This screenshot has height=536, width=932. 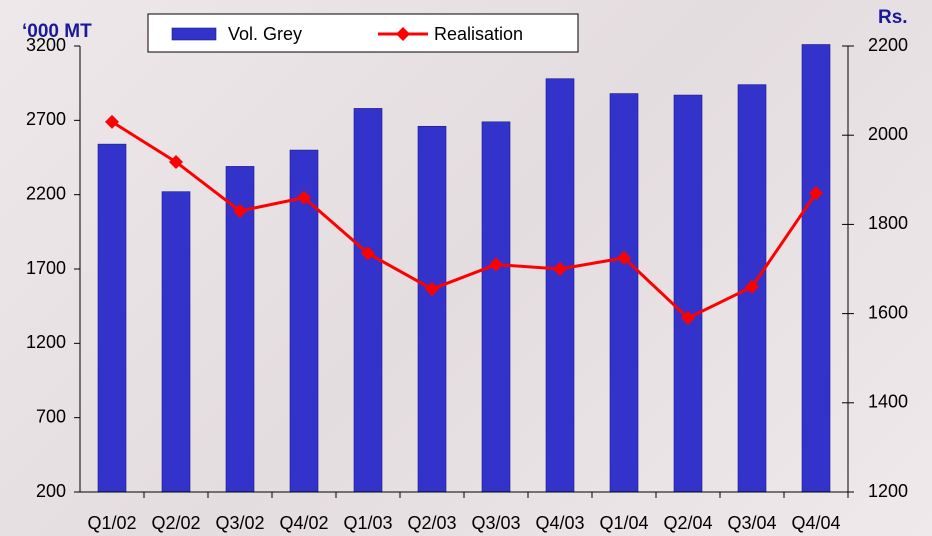 I want to click on y2-tick-label: 1400, so click(x=888, y=402).